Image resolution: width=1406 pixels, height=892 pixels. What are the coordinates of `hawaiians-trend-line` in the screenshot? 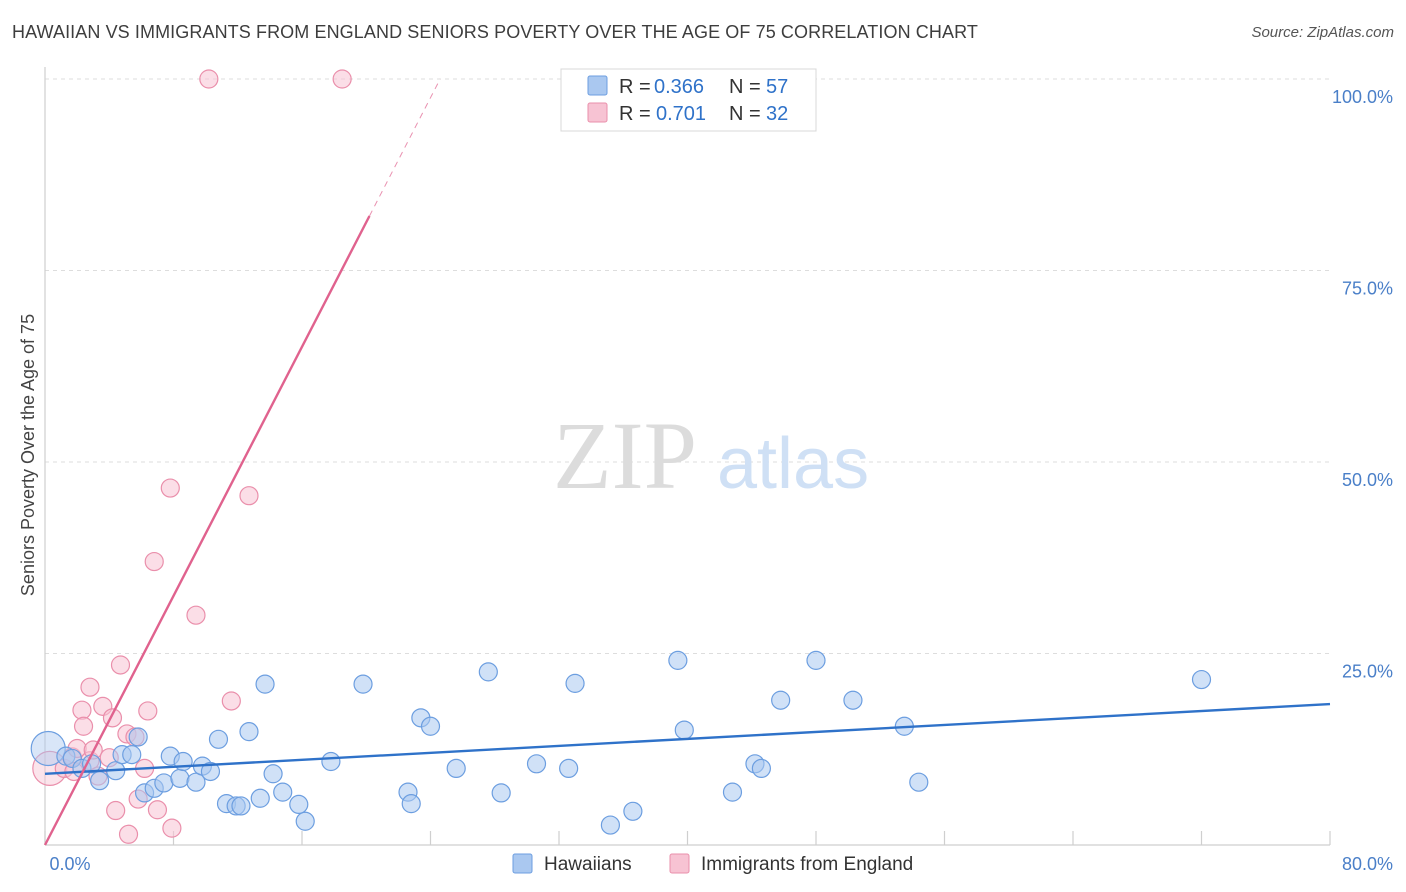 It's located at (687, 738).